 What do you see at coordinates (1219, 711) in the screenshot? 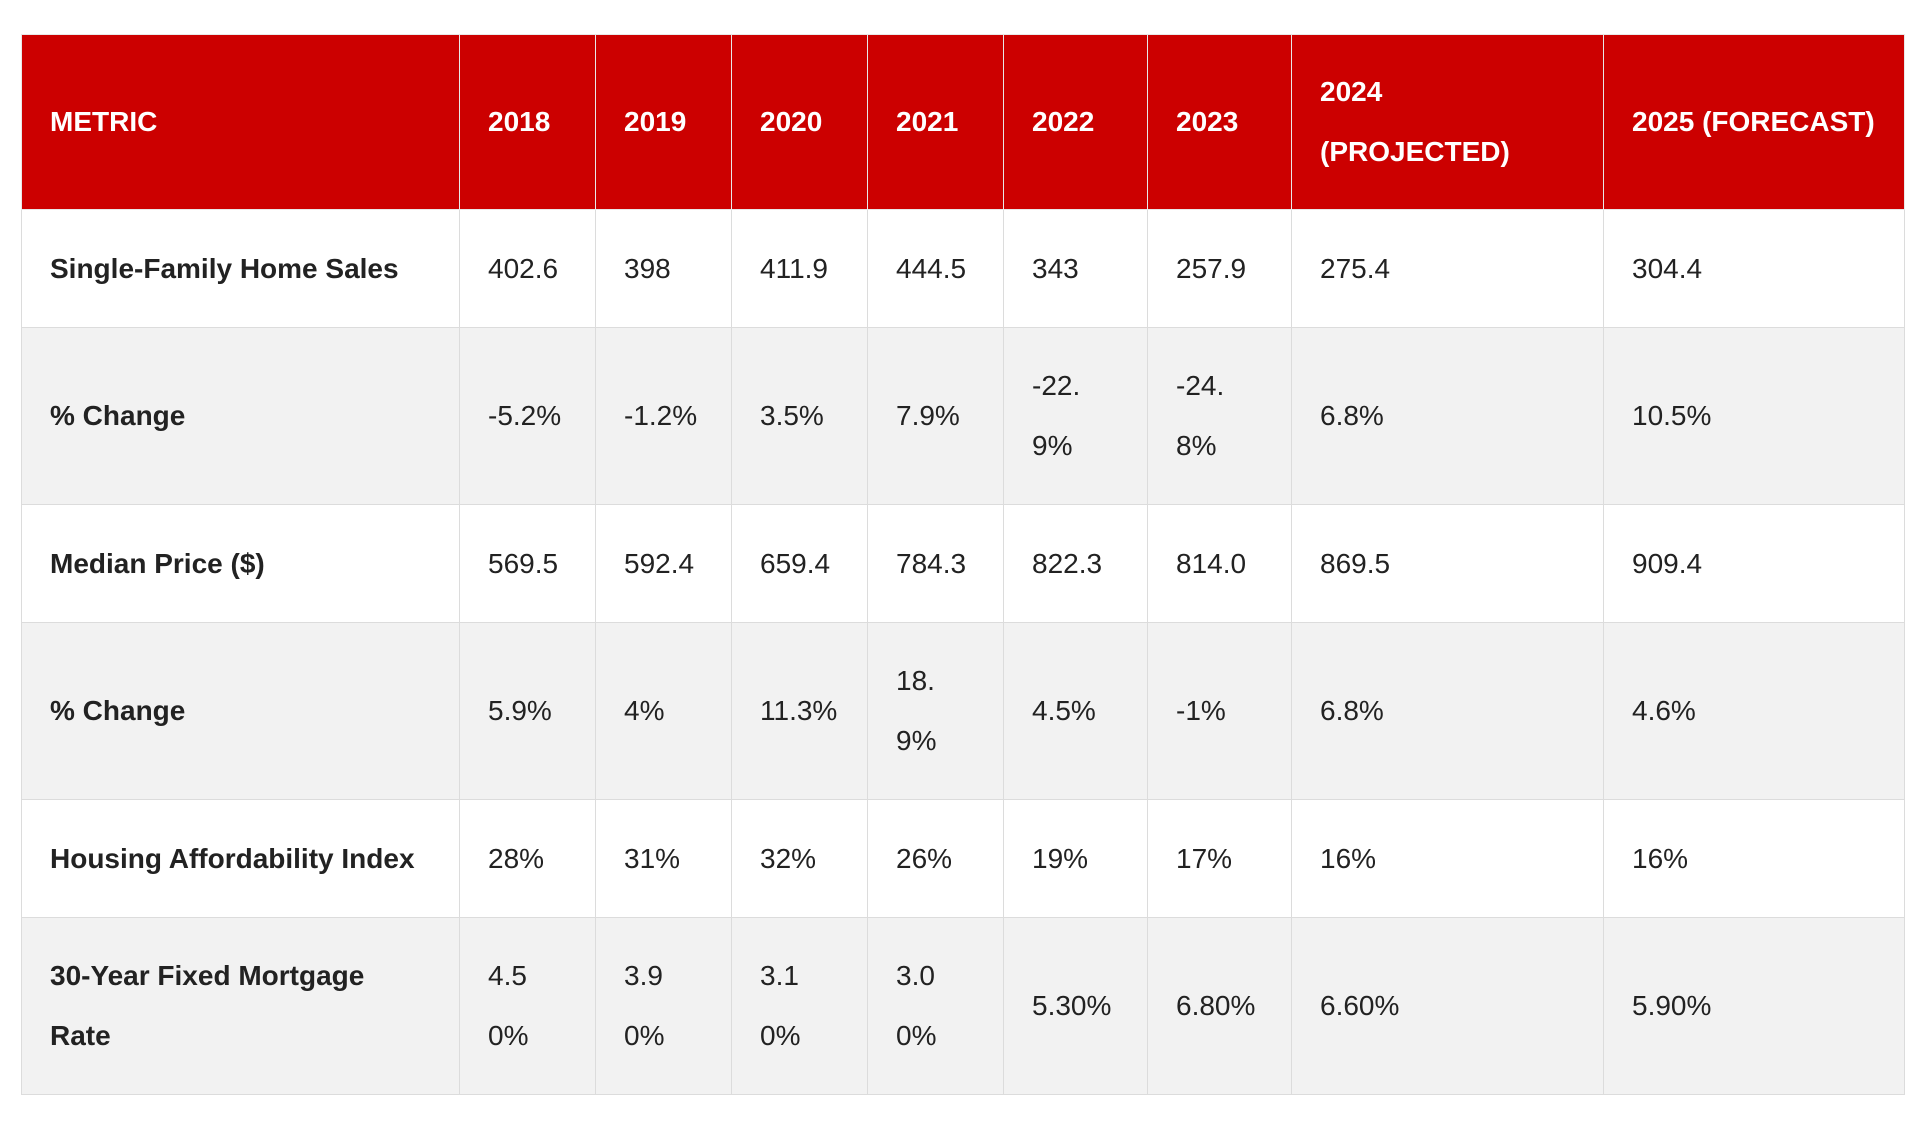
I see `table-cell: -1%` at bounding box center [1219, 711].